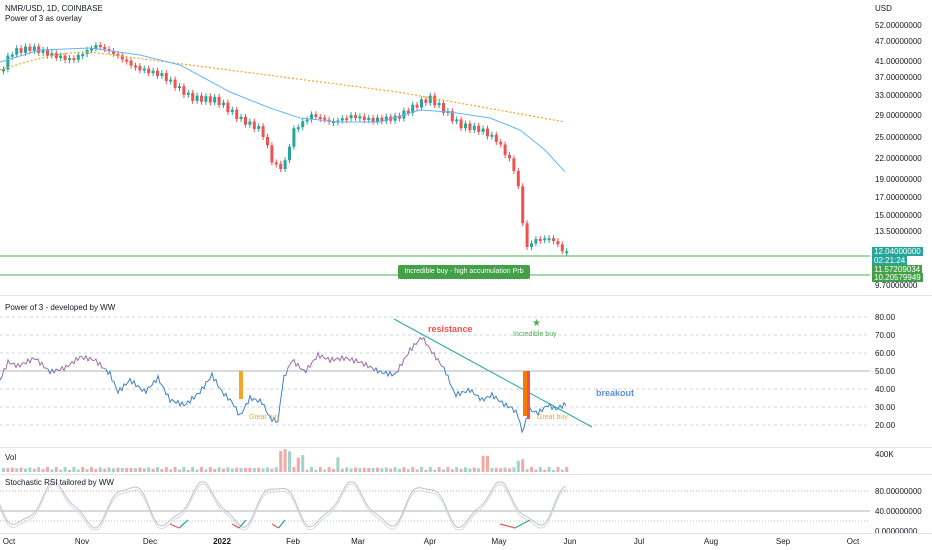 The height and width of the screenshot is (550, 932). Describe the element at coordinates (54, 8) in the screenshot. I see `symbol-title: NMR/USD, 1D, COINBASE` at that location.